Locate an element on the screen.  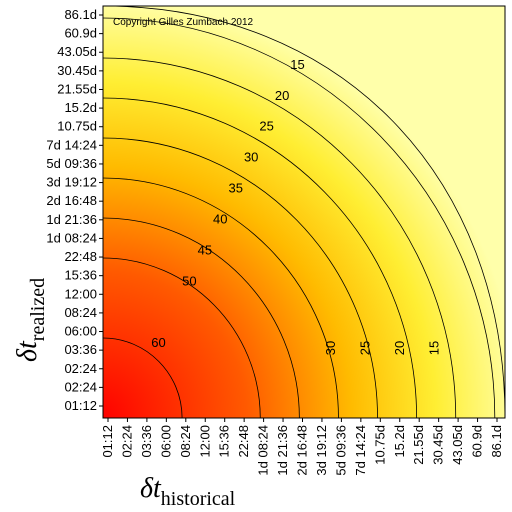
contour-label: 35 is located at coordinates (235, 188).